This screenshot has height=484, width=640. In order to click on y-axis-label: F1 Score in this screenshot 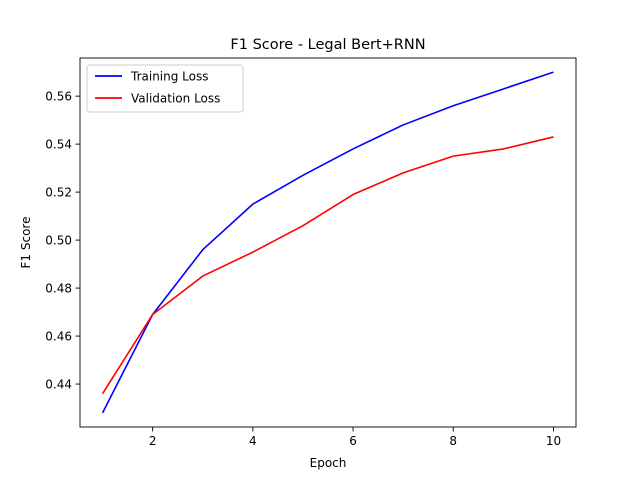, I will do `click(26, 243)`.